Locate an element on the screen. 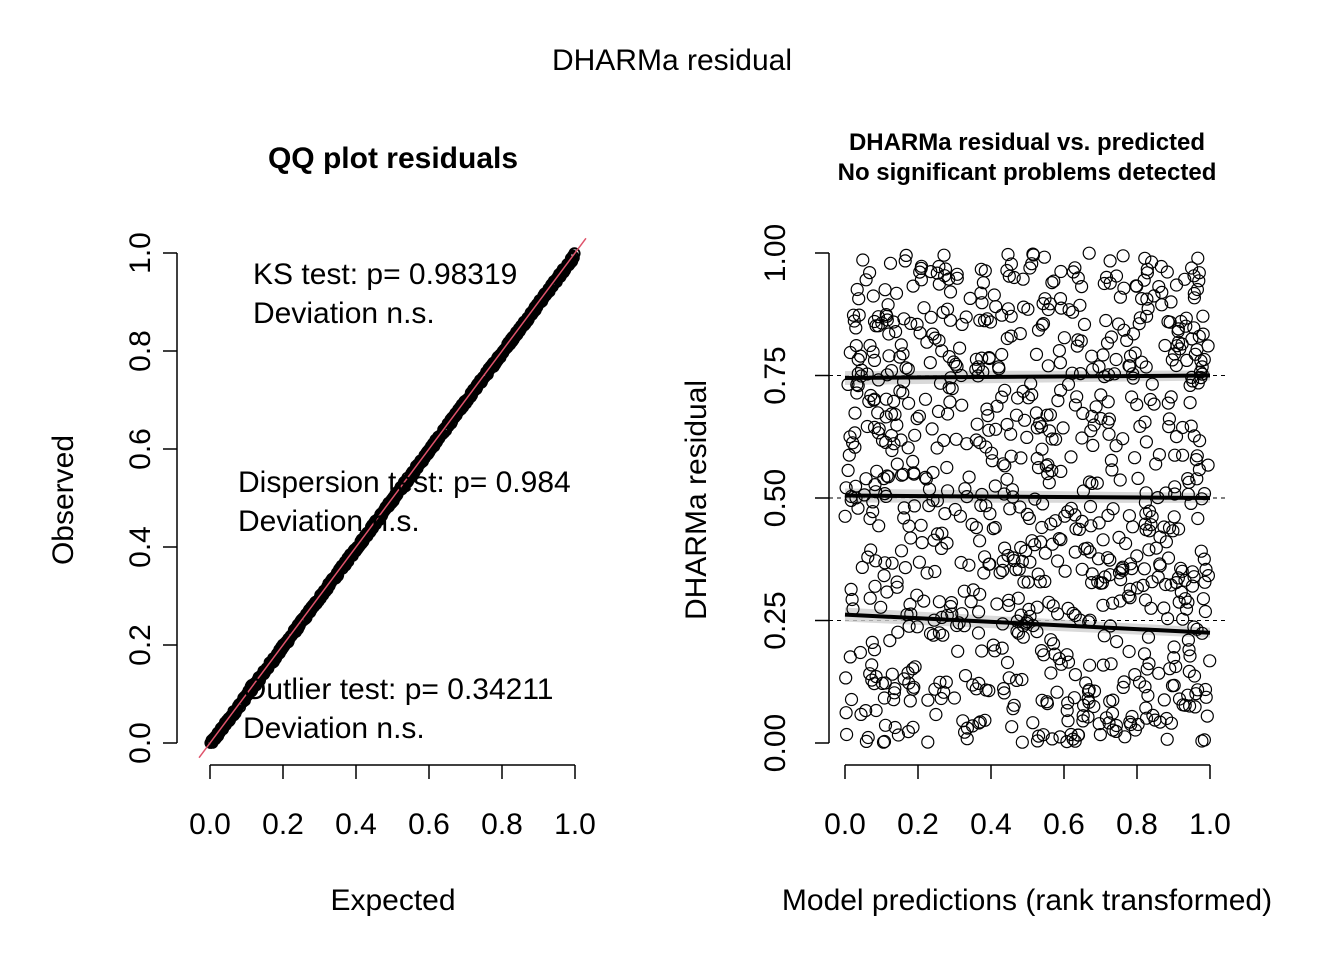 This screenshot has width=1344, height=960. residual-x-ticks: 0.0 0.2 0.4 0.6 0.8 1.0 is located at coordinates (1027, 803).